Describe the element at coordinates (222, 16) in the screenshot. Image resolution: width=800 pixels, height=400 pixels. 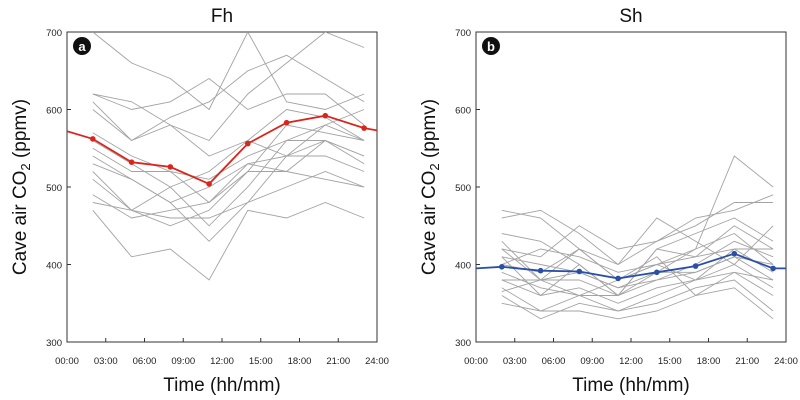
I see `panel-title-fh: Fh` at that location.